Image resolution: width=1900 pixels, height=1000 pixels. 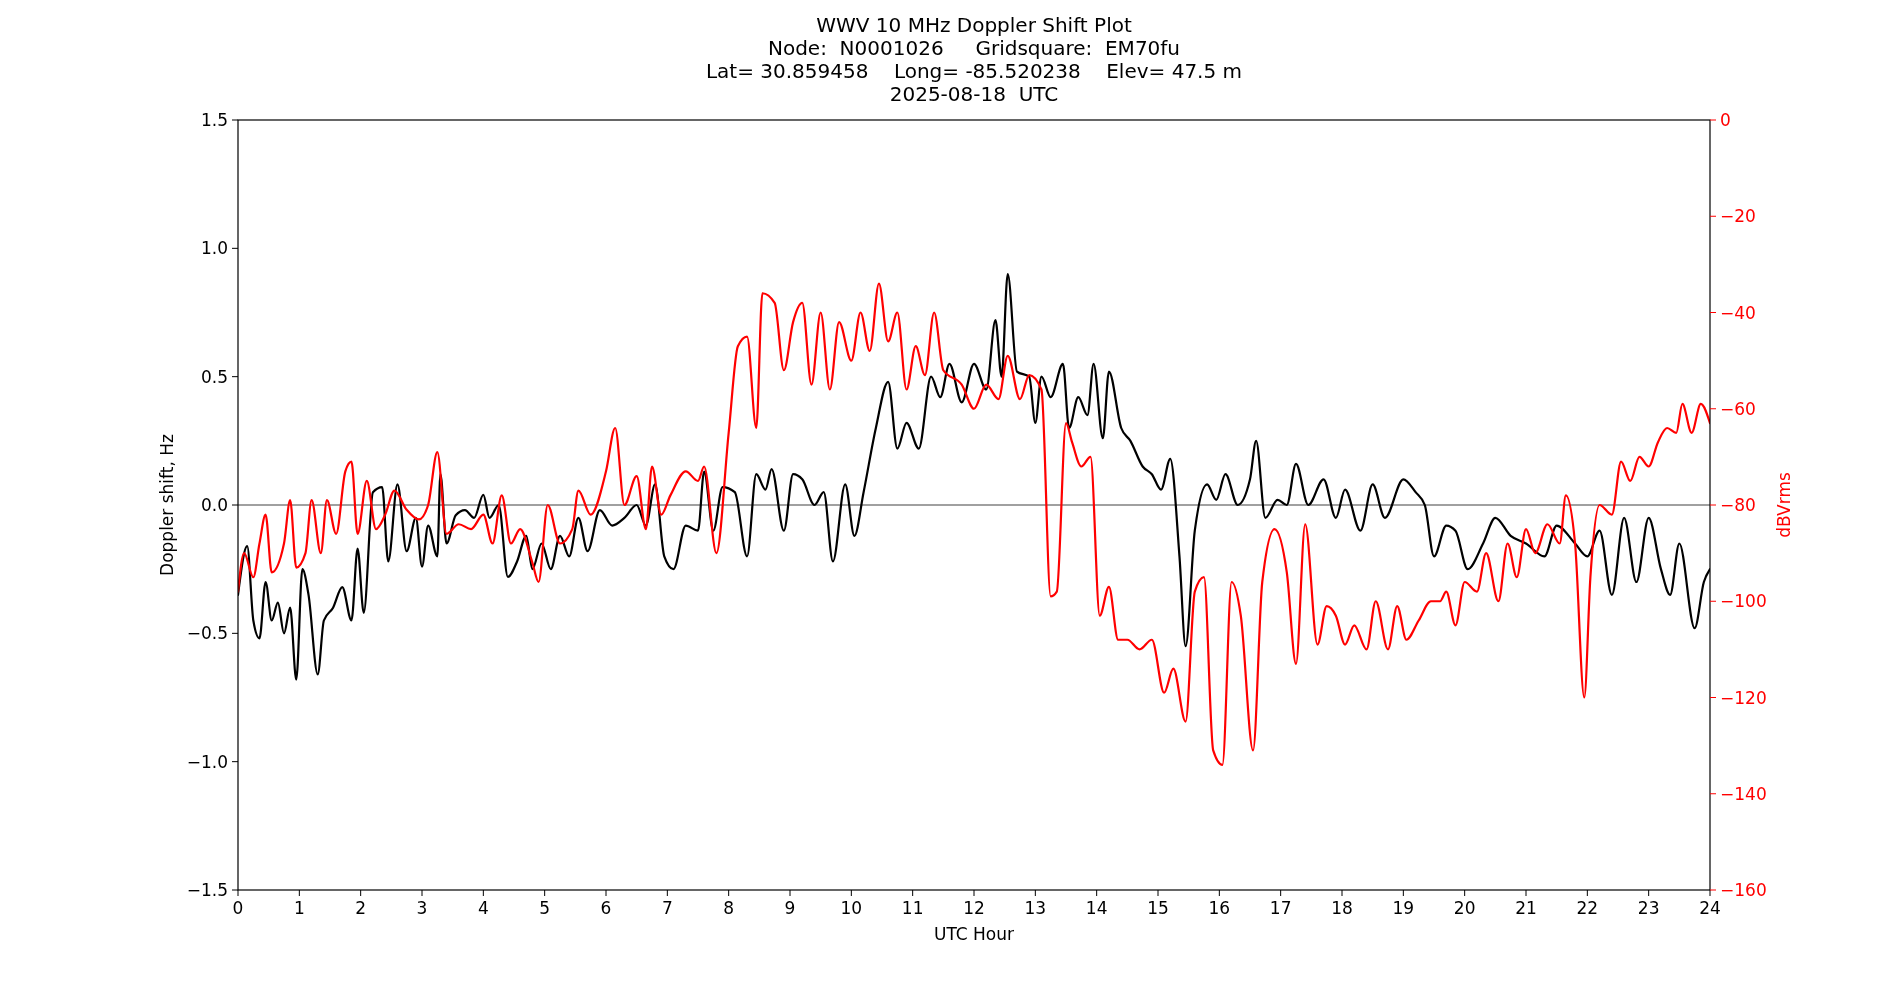 I want to click on x-tick-label: 1, so click(x=299, y=908).